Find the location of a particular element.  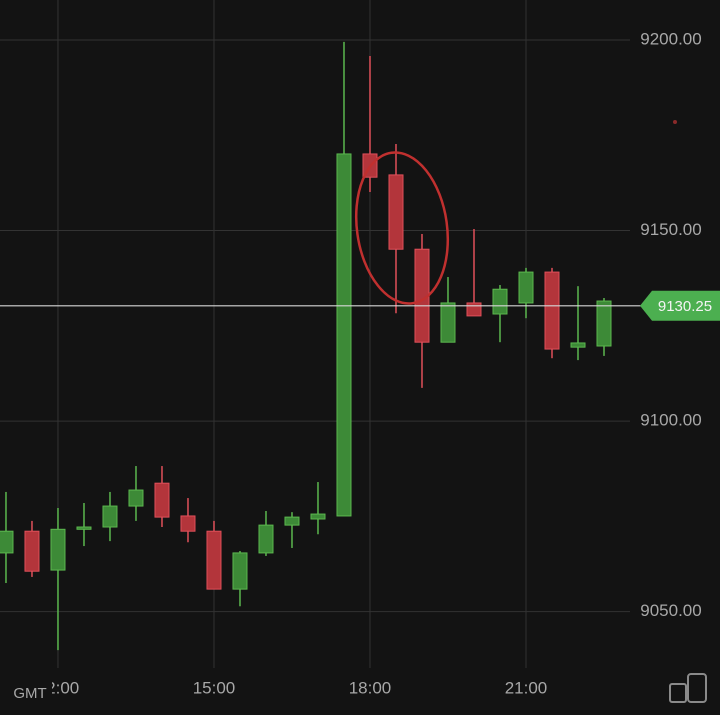

x-tick-label: 15:00 is located at coordinates (214, 687).